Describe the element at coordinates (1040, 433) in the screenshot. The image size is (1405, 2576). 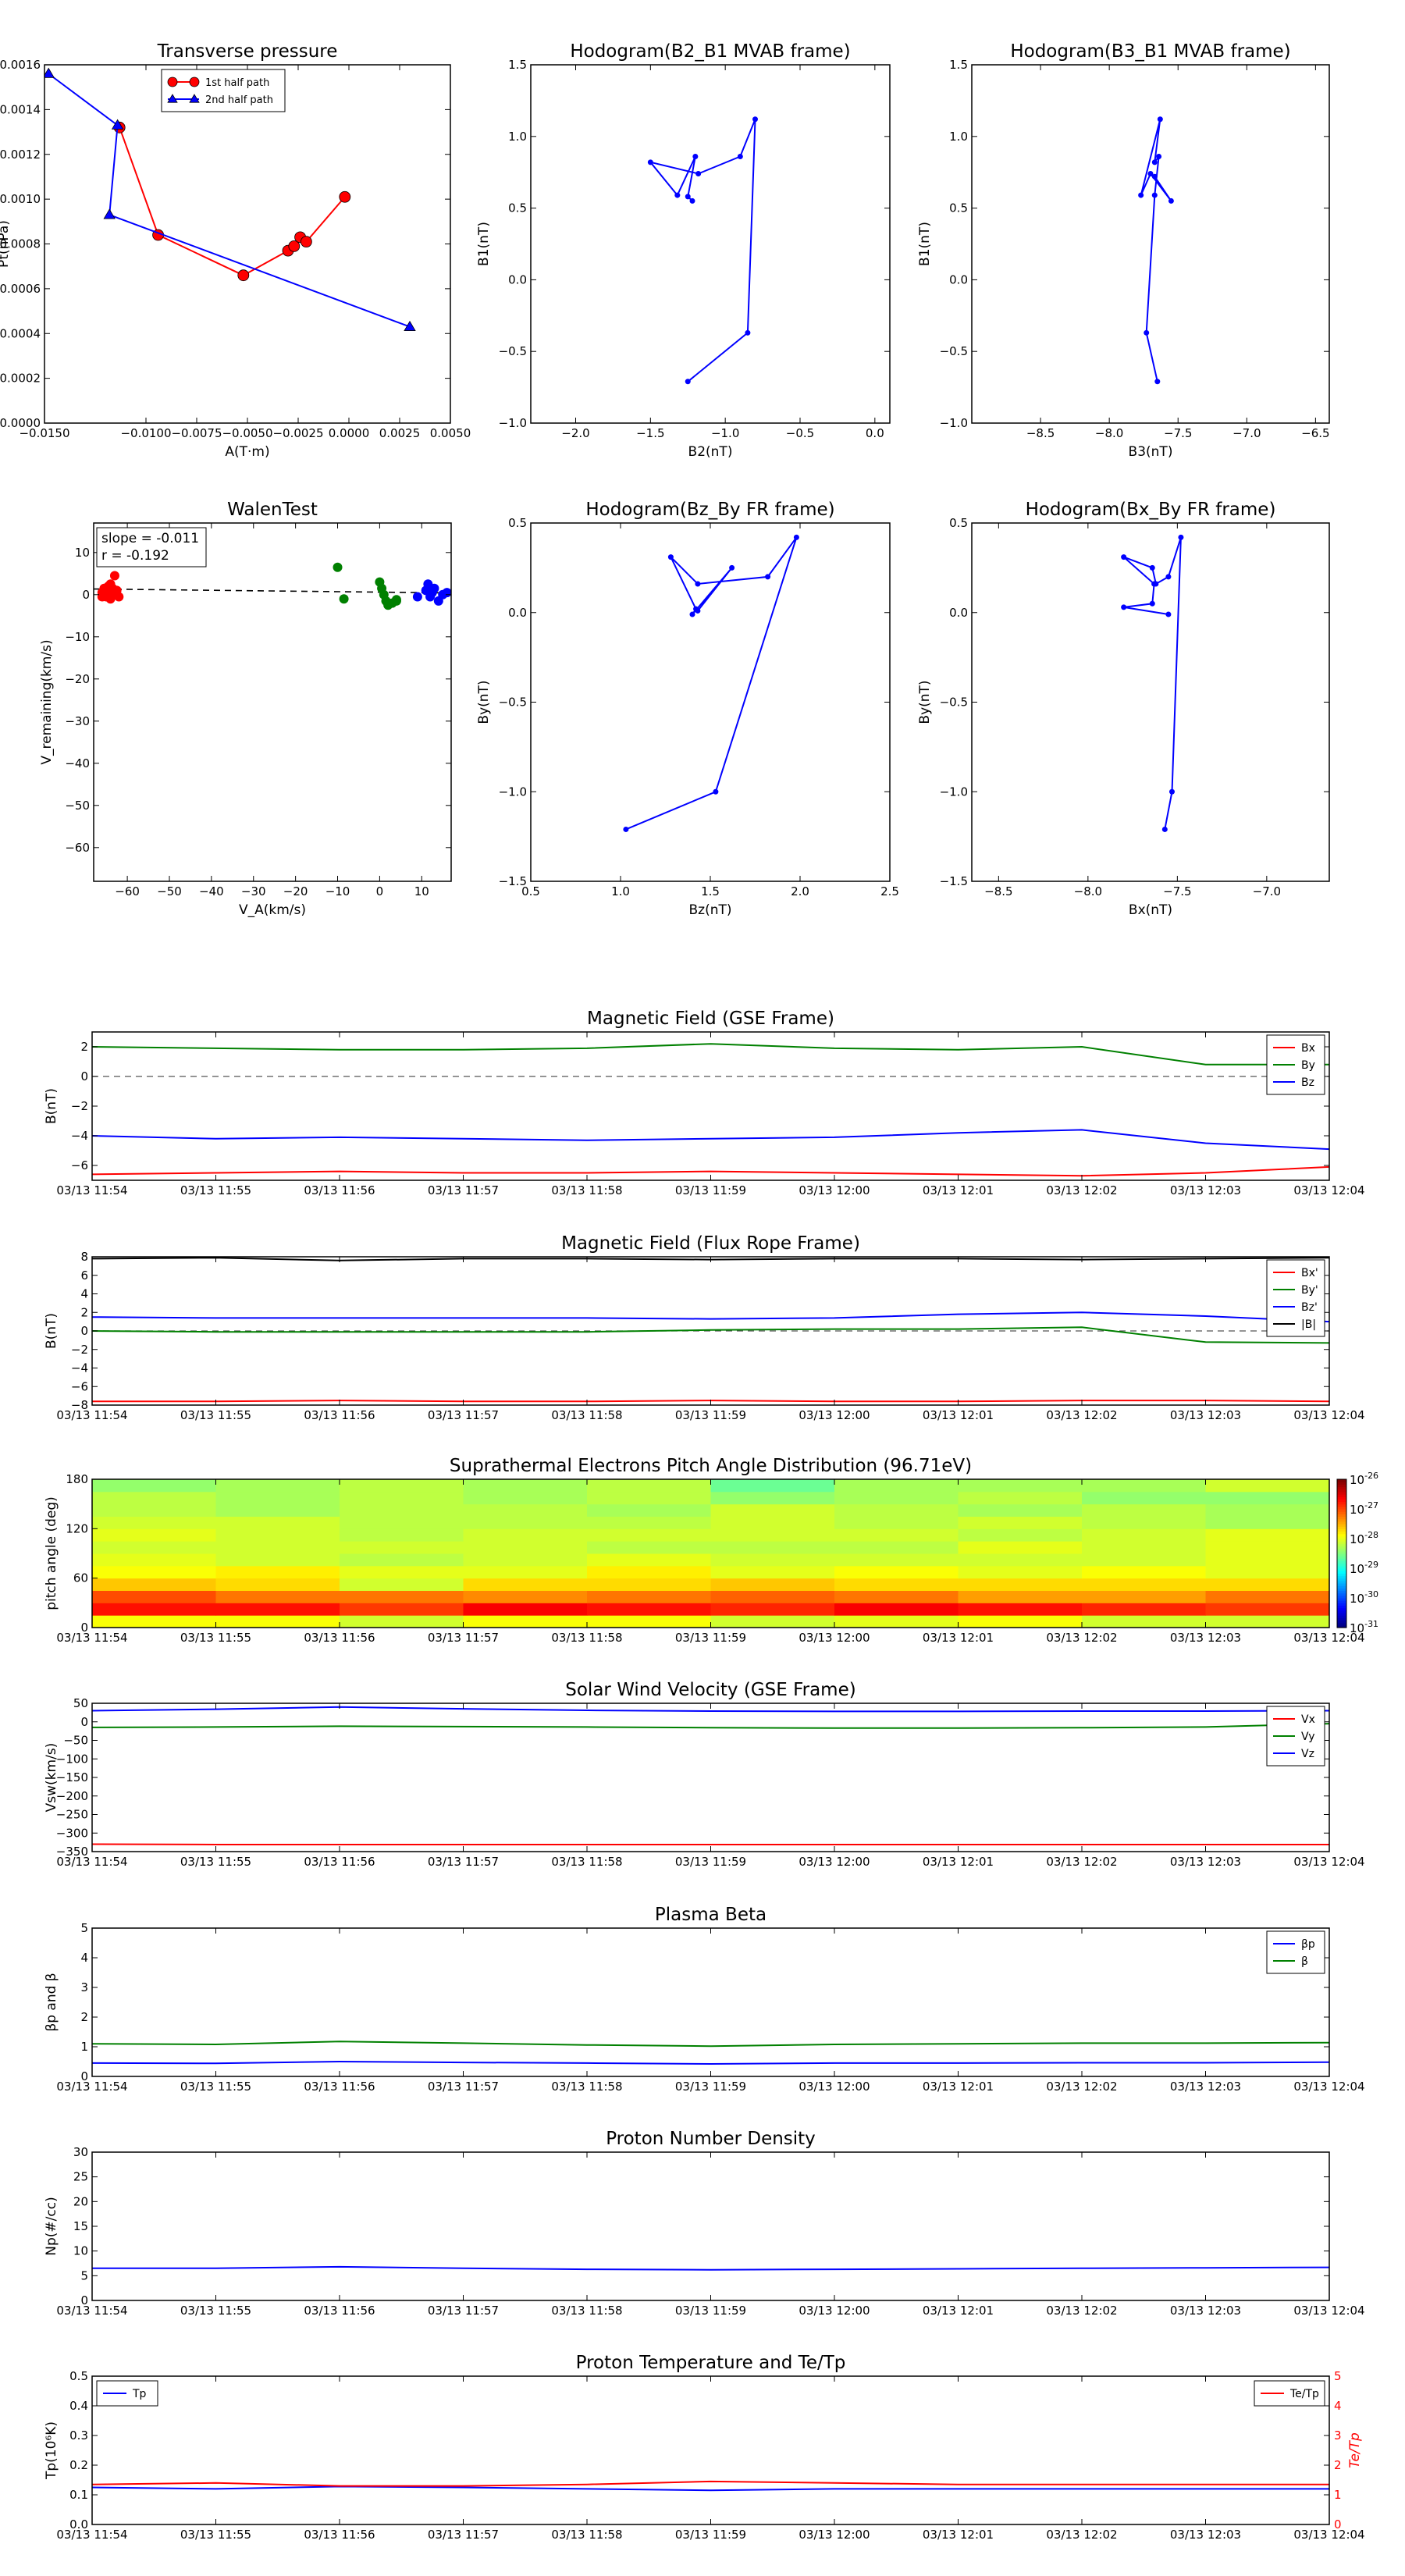
I see `x-tick-label: −8.5` at that location.